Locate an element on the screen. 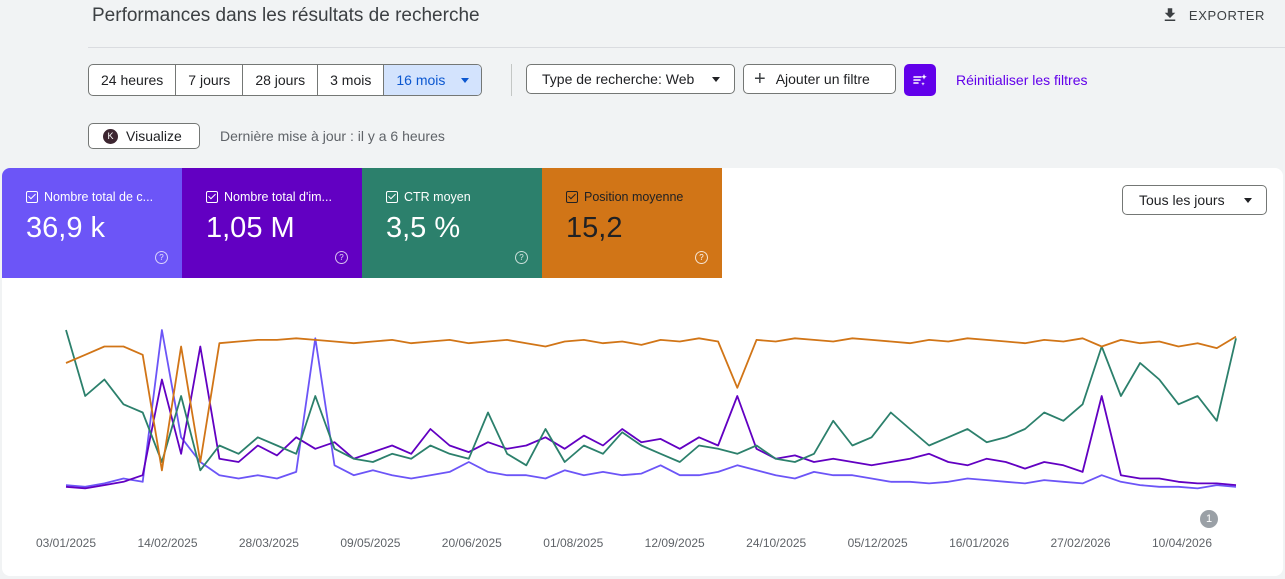 This screenshot has height=579, width=1285. range-24h-button: 24 heures is located at coordinates (133, 80).